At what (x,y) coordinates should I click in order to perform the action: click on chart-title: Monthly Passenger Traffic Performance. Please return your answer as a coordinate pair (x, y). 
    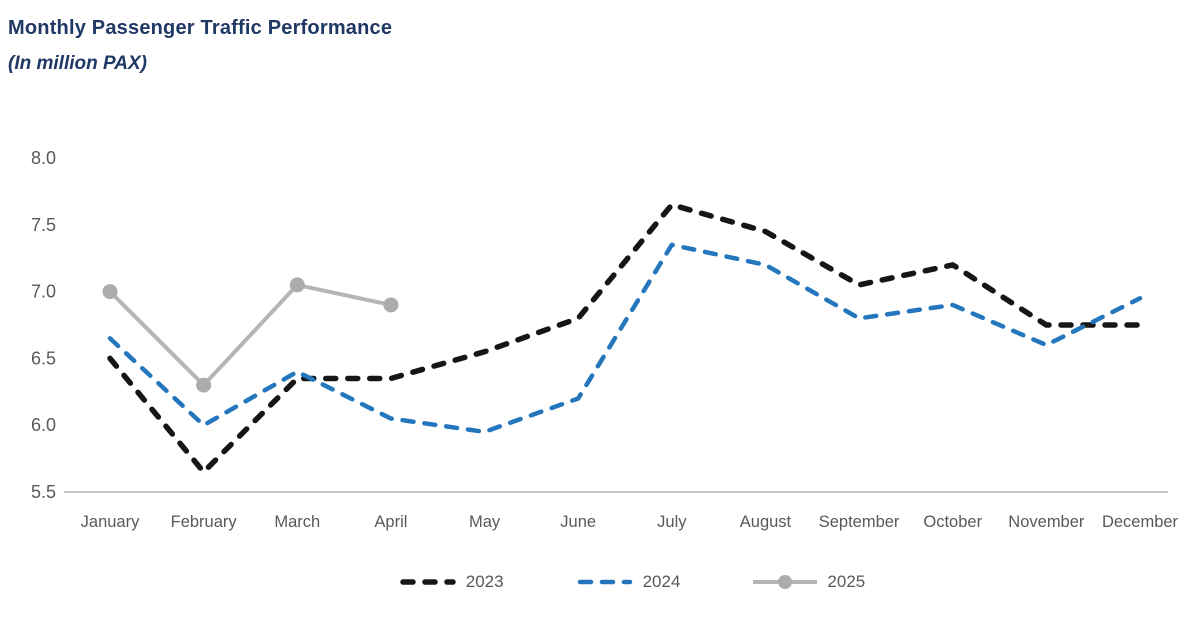
    Looking at the image, I should click on (200, 28).